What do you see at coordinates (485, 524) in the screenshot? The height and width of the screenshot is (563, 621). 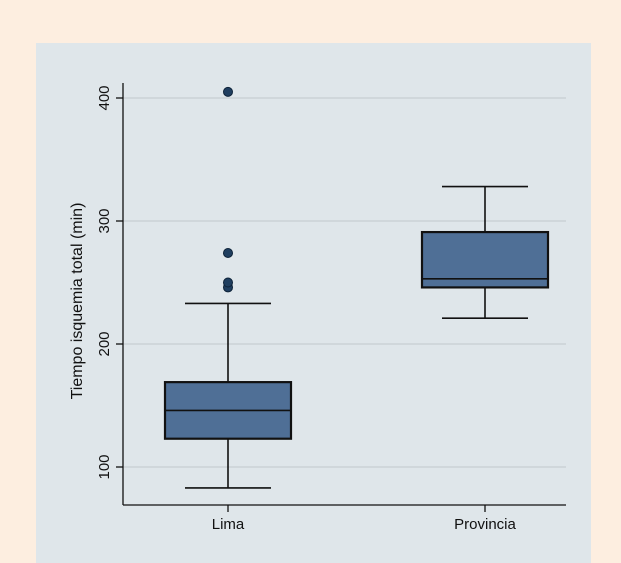 I see `x-tick-label: Provincia` at bounding box center [485, 524].